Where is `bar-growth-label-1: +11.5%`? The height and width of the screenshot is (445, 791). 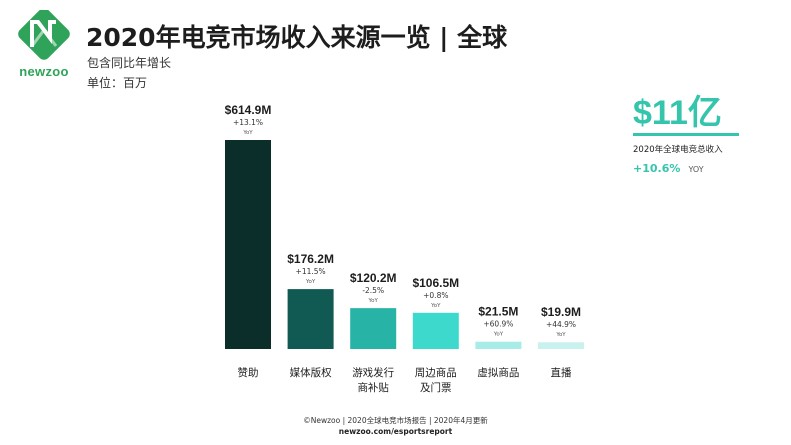
bar-growth-label-1: +11.5% is located at coordinates (311, 271).